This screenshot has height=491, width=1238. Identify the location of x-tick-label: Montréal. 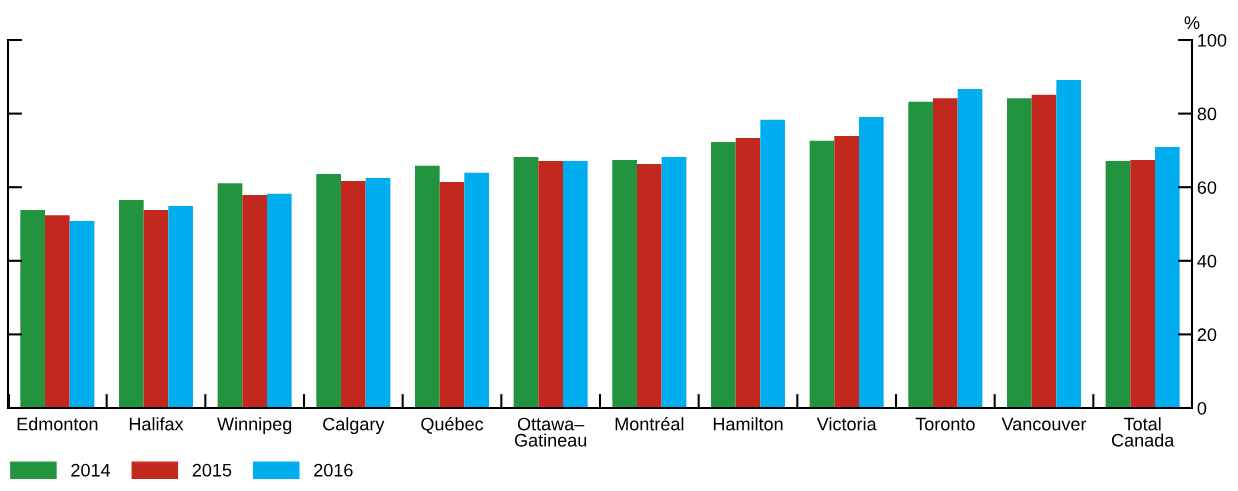
(649, 423).